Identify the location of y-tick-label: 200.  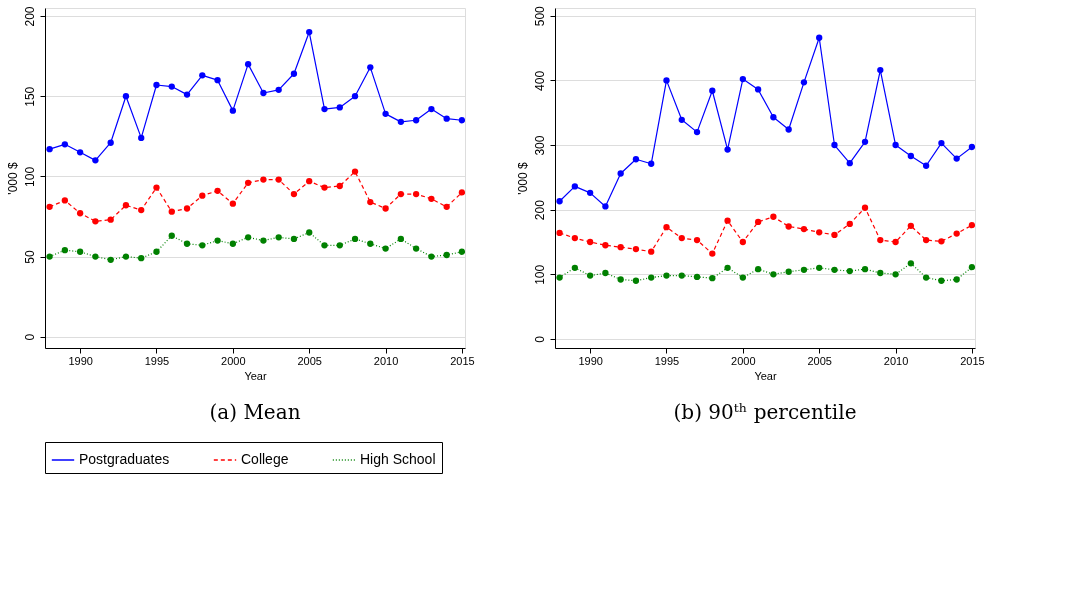
(29, 16).